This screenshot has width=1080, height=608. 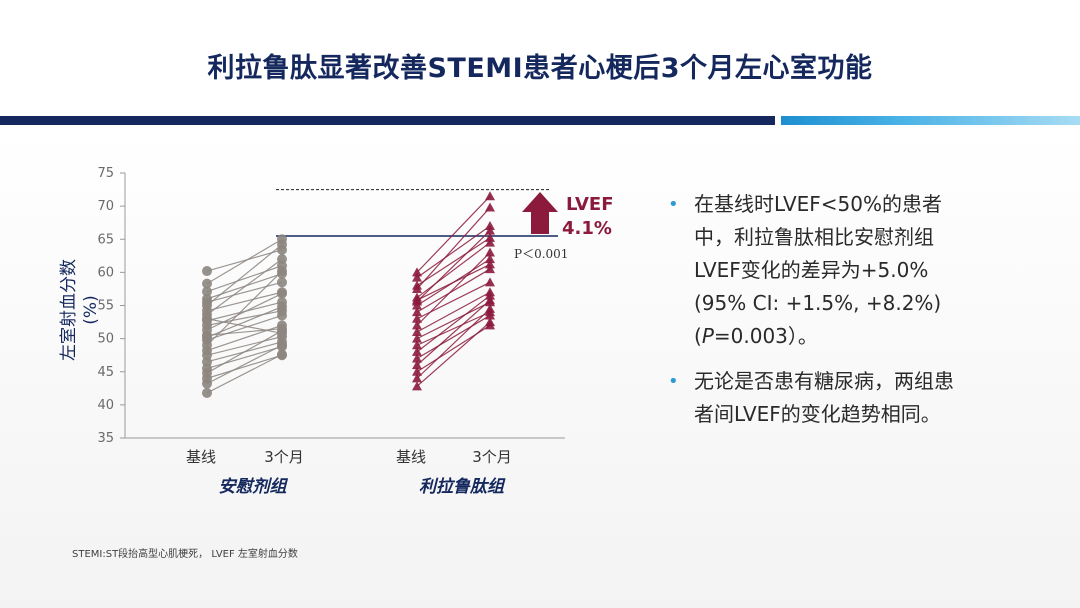 I want to click on group-label: 利拉鲁肽组, so click(x=462, y=487).